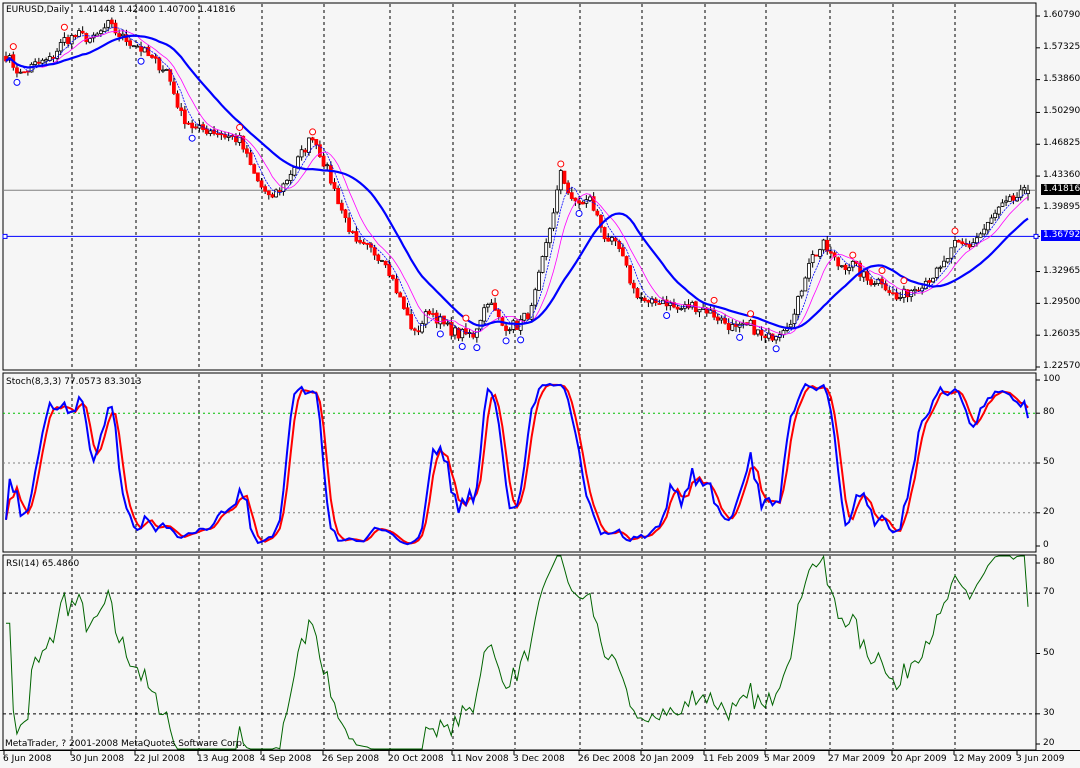 The width and height of the screenshot is (1080, 768). What do you see at coordinates (1061, 366) in the screenshot?
I see `price-tick-label: 1.22570` at bounding box center [1061, 366].